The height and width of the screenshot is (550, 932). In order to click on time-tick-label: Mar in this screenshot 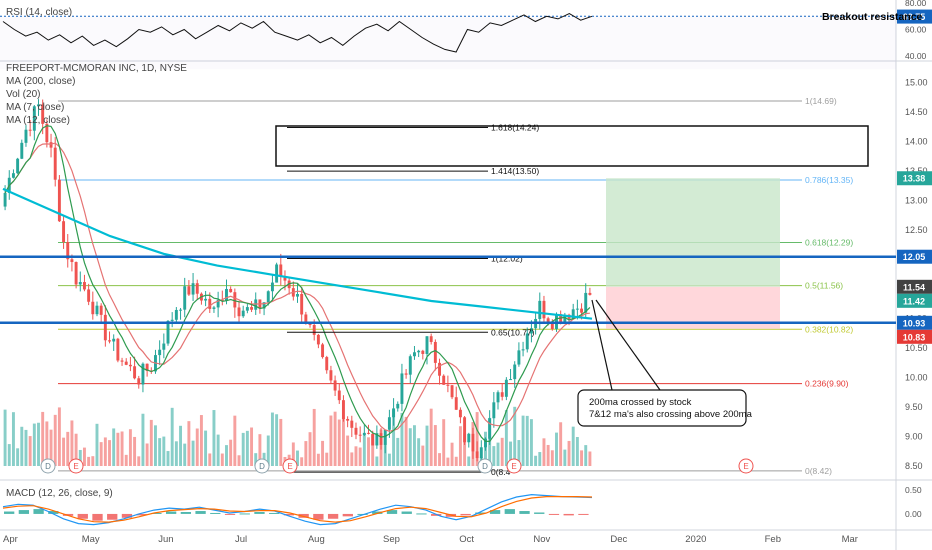, I will do `click(850, 539)`.